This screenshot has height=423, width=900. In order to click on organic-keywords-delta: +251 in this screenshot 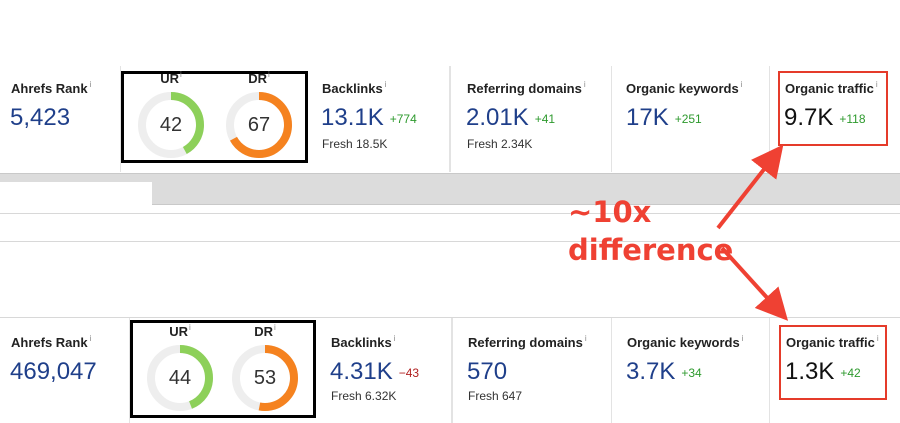, I will do `click(688, 118)`.